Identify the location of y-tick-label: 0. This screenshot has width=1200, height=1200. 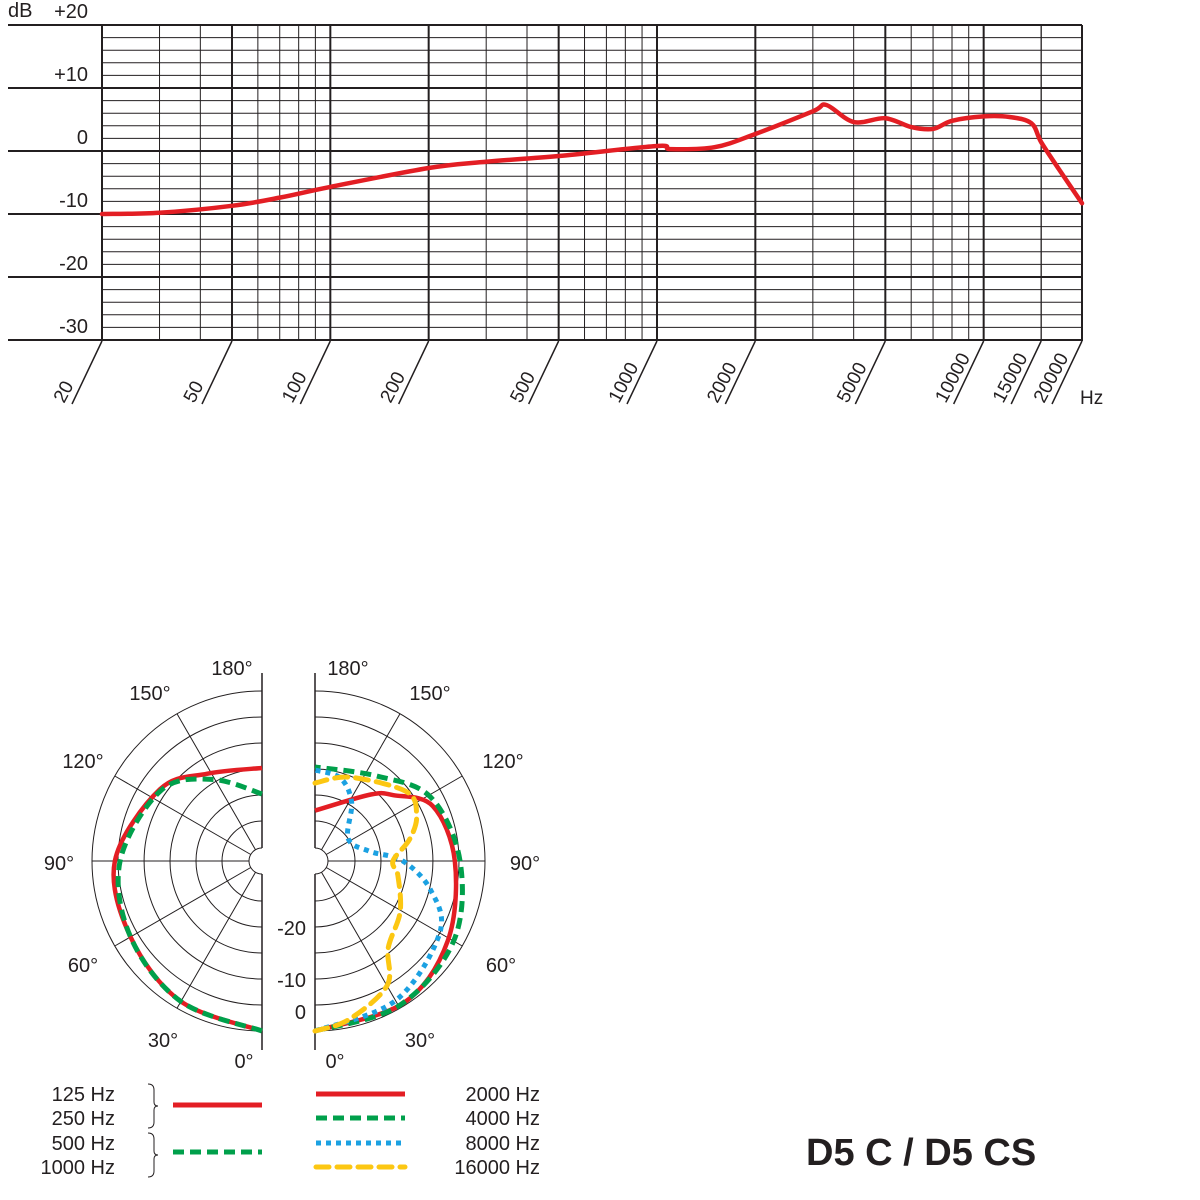
(82, 138).